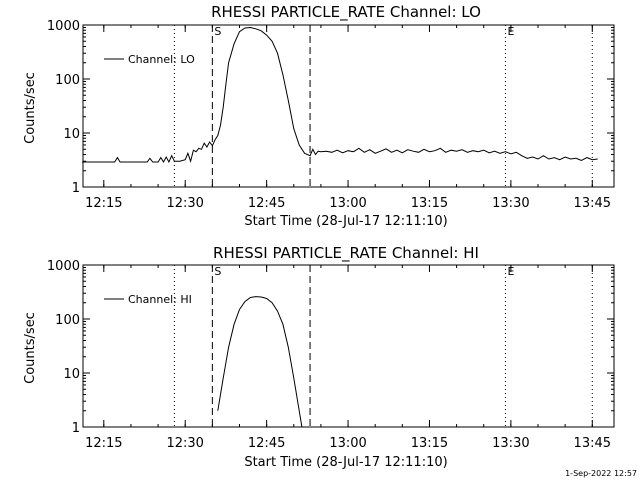 This screenshot has height=480, width=640. Describe the element at coordinates (160, 299) in the screenshot. I see `legend-label: Channel: HI` at that location.